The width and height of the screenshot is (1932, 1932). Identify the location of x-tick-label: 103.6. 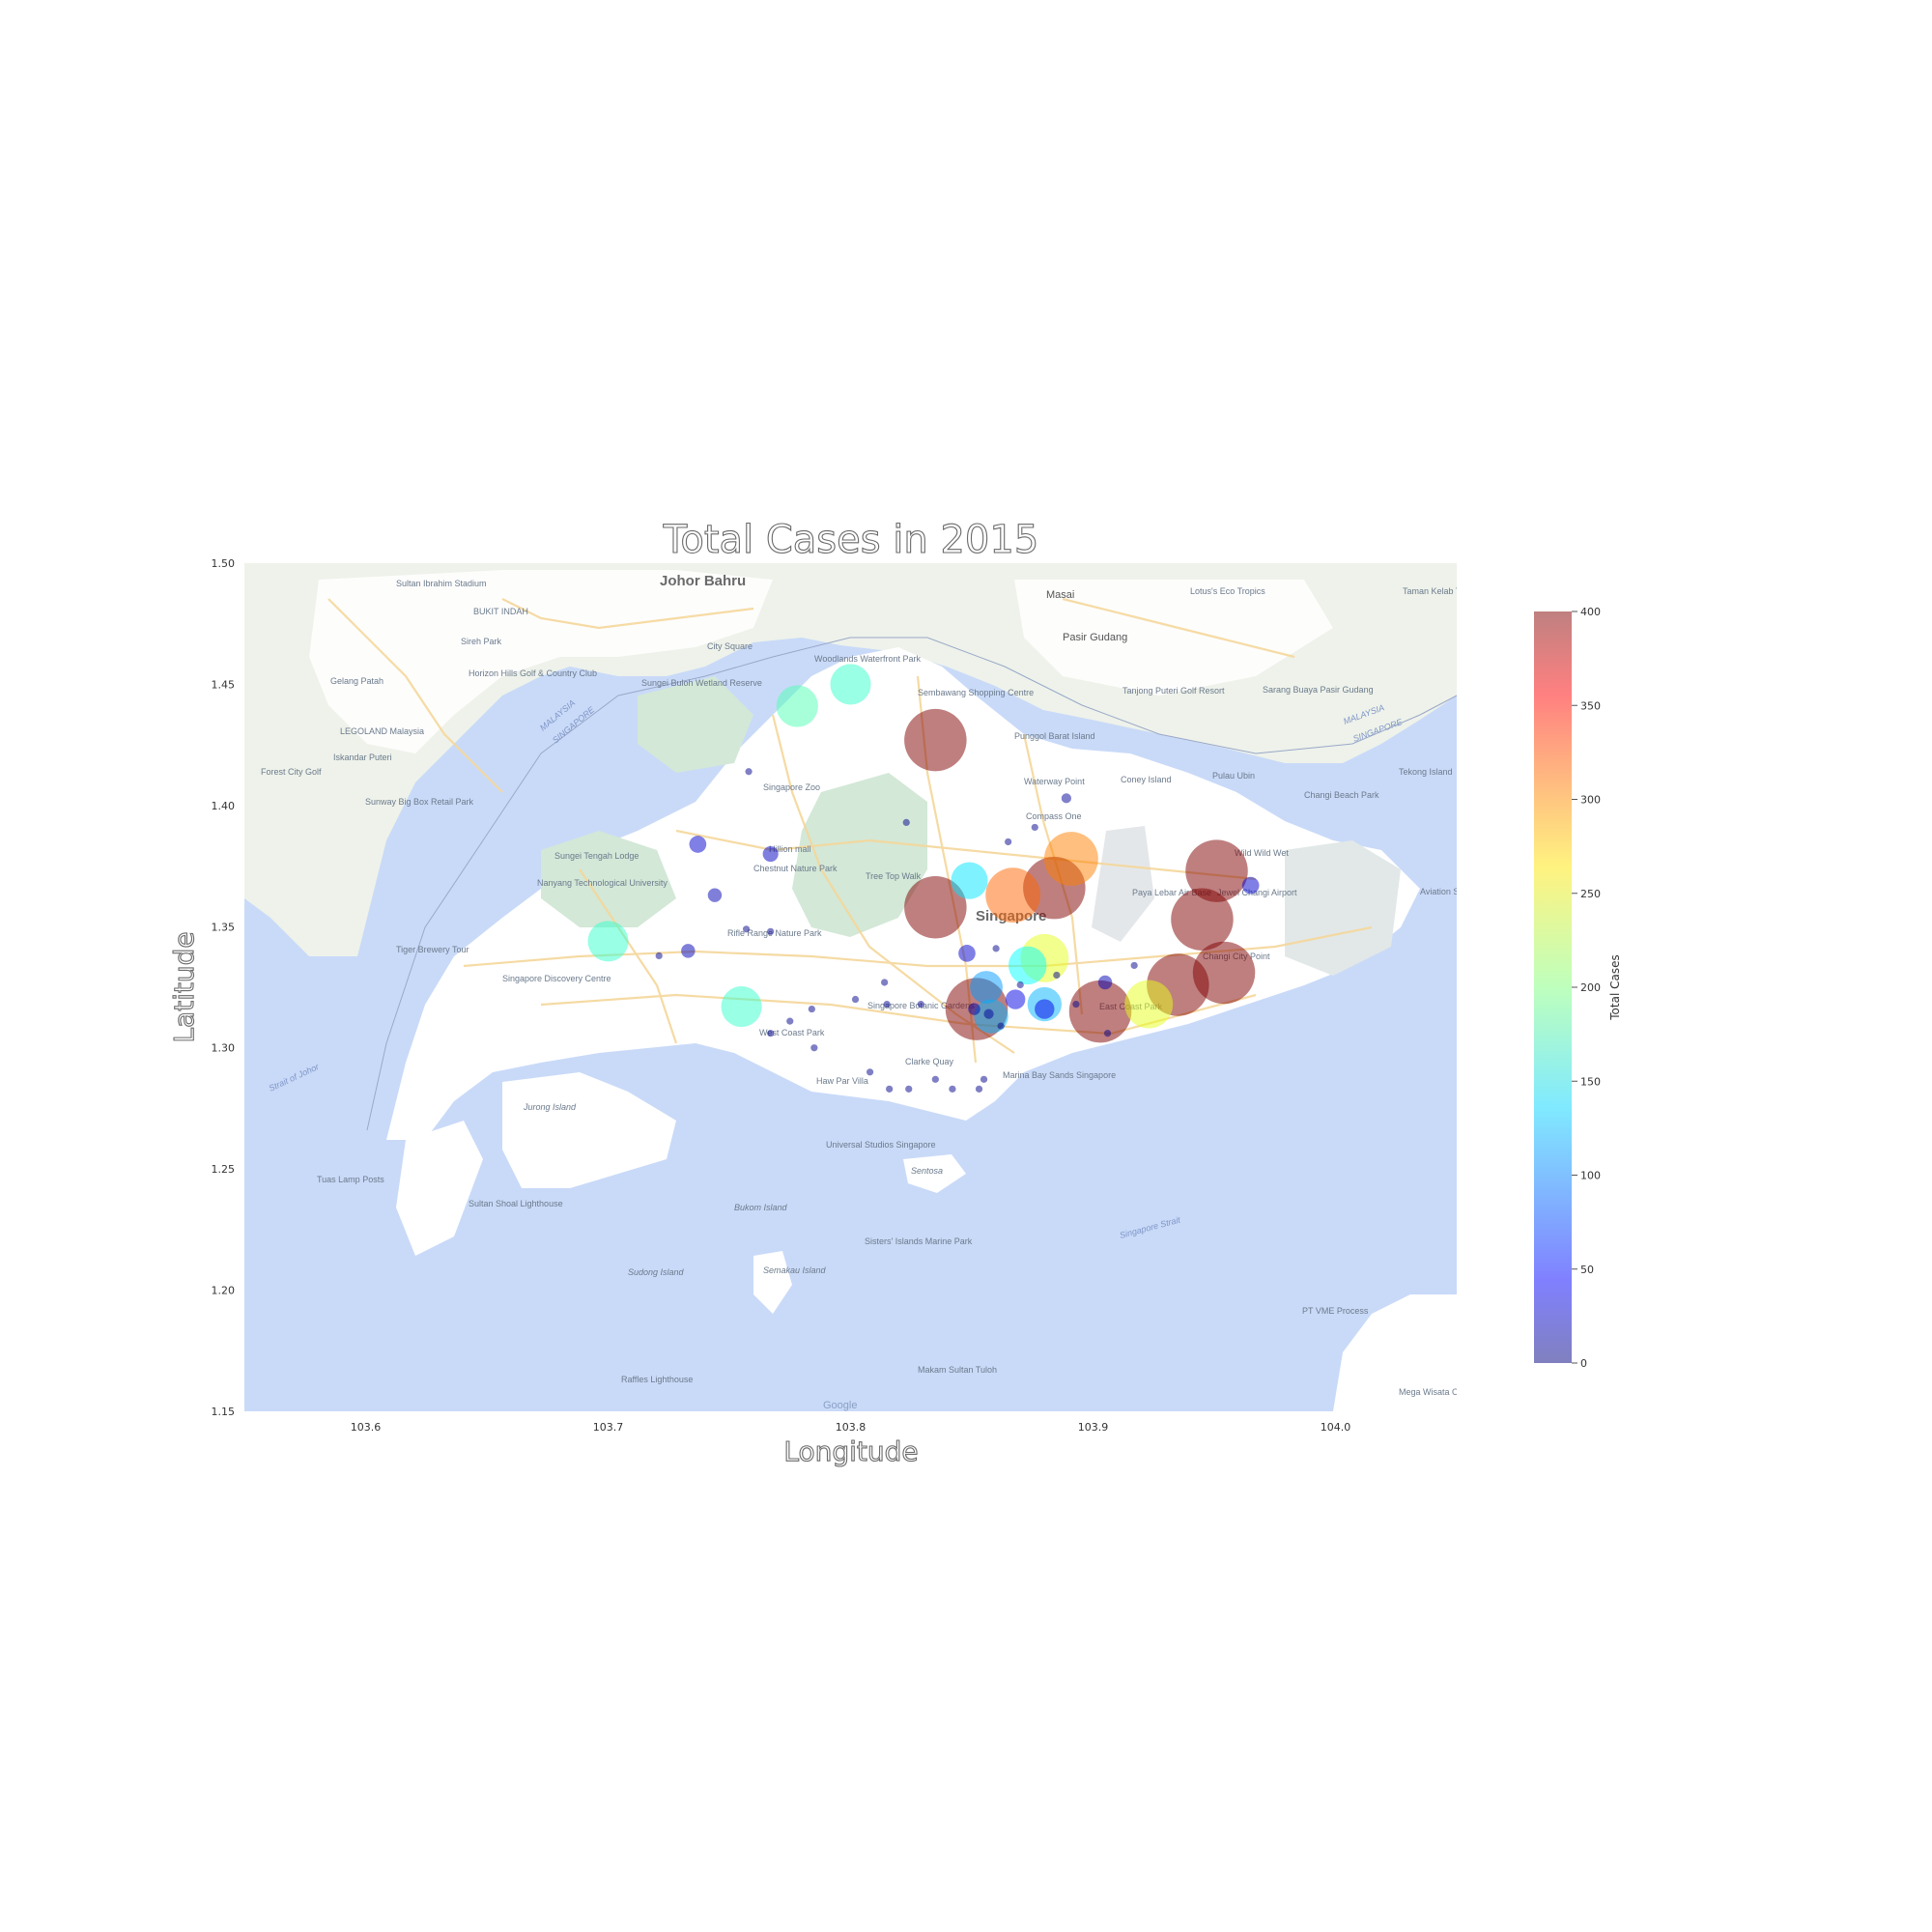
(366, 1427).